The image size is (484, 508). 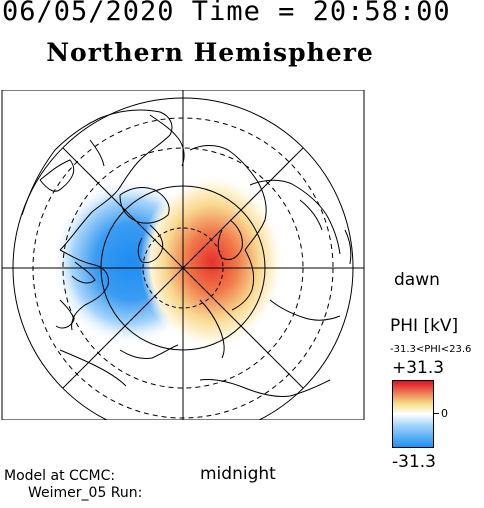 What do you see at coordinates (238, 474) in the screenshot?
I see `midnight-label: midnight` at bounding box center [238, 474].